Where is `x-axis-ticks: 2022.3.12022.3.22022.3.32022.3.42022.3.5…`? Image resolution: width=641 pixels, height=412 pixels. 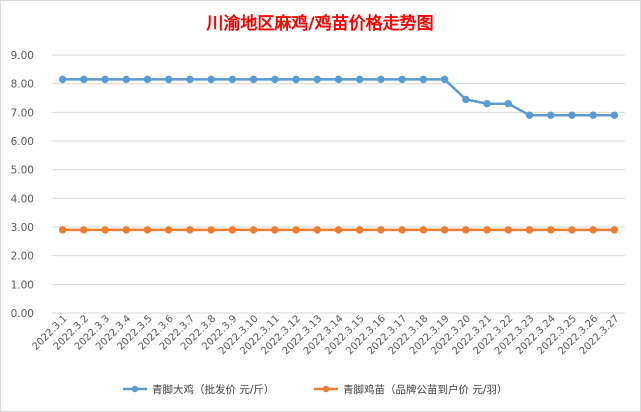
x-axis-ticks: 2022.3.12022.3.22022.3.32022.3.42022.3.5… is located at coordinates (325, 335).